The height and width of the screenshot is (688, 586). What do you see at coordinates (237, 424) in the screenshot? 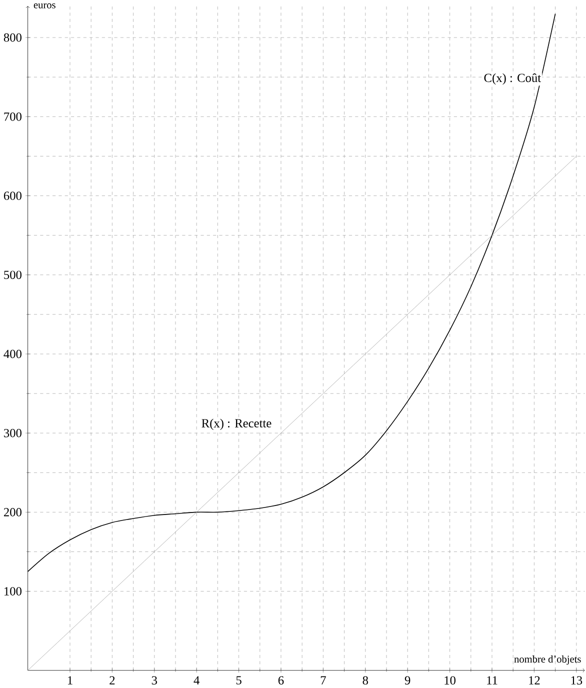
I see `series-label: R(x) : Recette` at bounding box center [237, 424].